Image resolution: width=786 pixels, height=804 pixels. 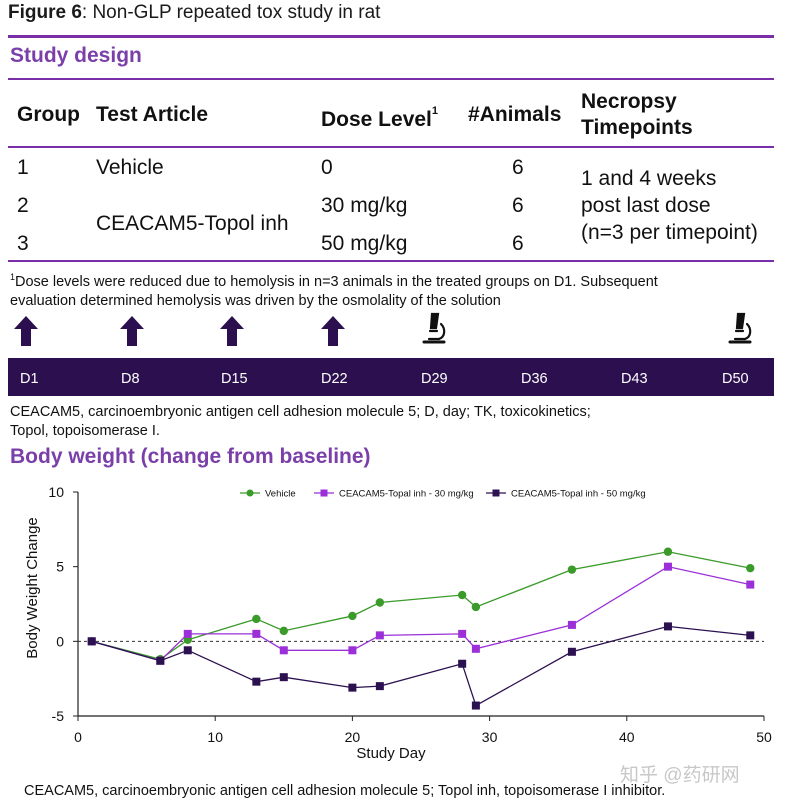 I want to click on y-axis-label: Body Weight Change, so click(x=32, y=587).